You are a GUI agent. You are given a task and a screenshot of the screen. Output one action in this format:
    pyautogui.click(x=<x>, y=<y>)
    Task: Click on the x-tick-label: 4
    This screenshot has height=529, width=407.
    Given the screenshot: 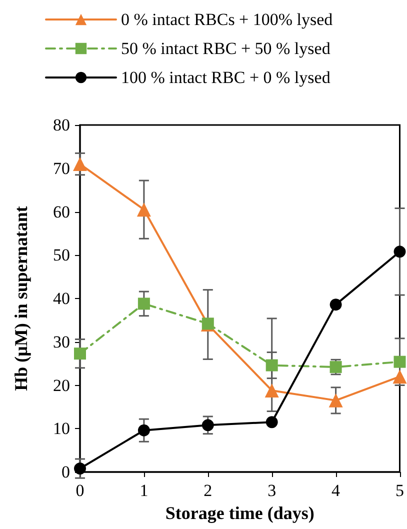 What is the action you would take?
    pyautogui.click(x=336, y=490)
    